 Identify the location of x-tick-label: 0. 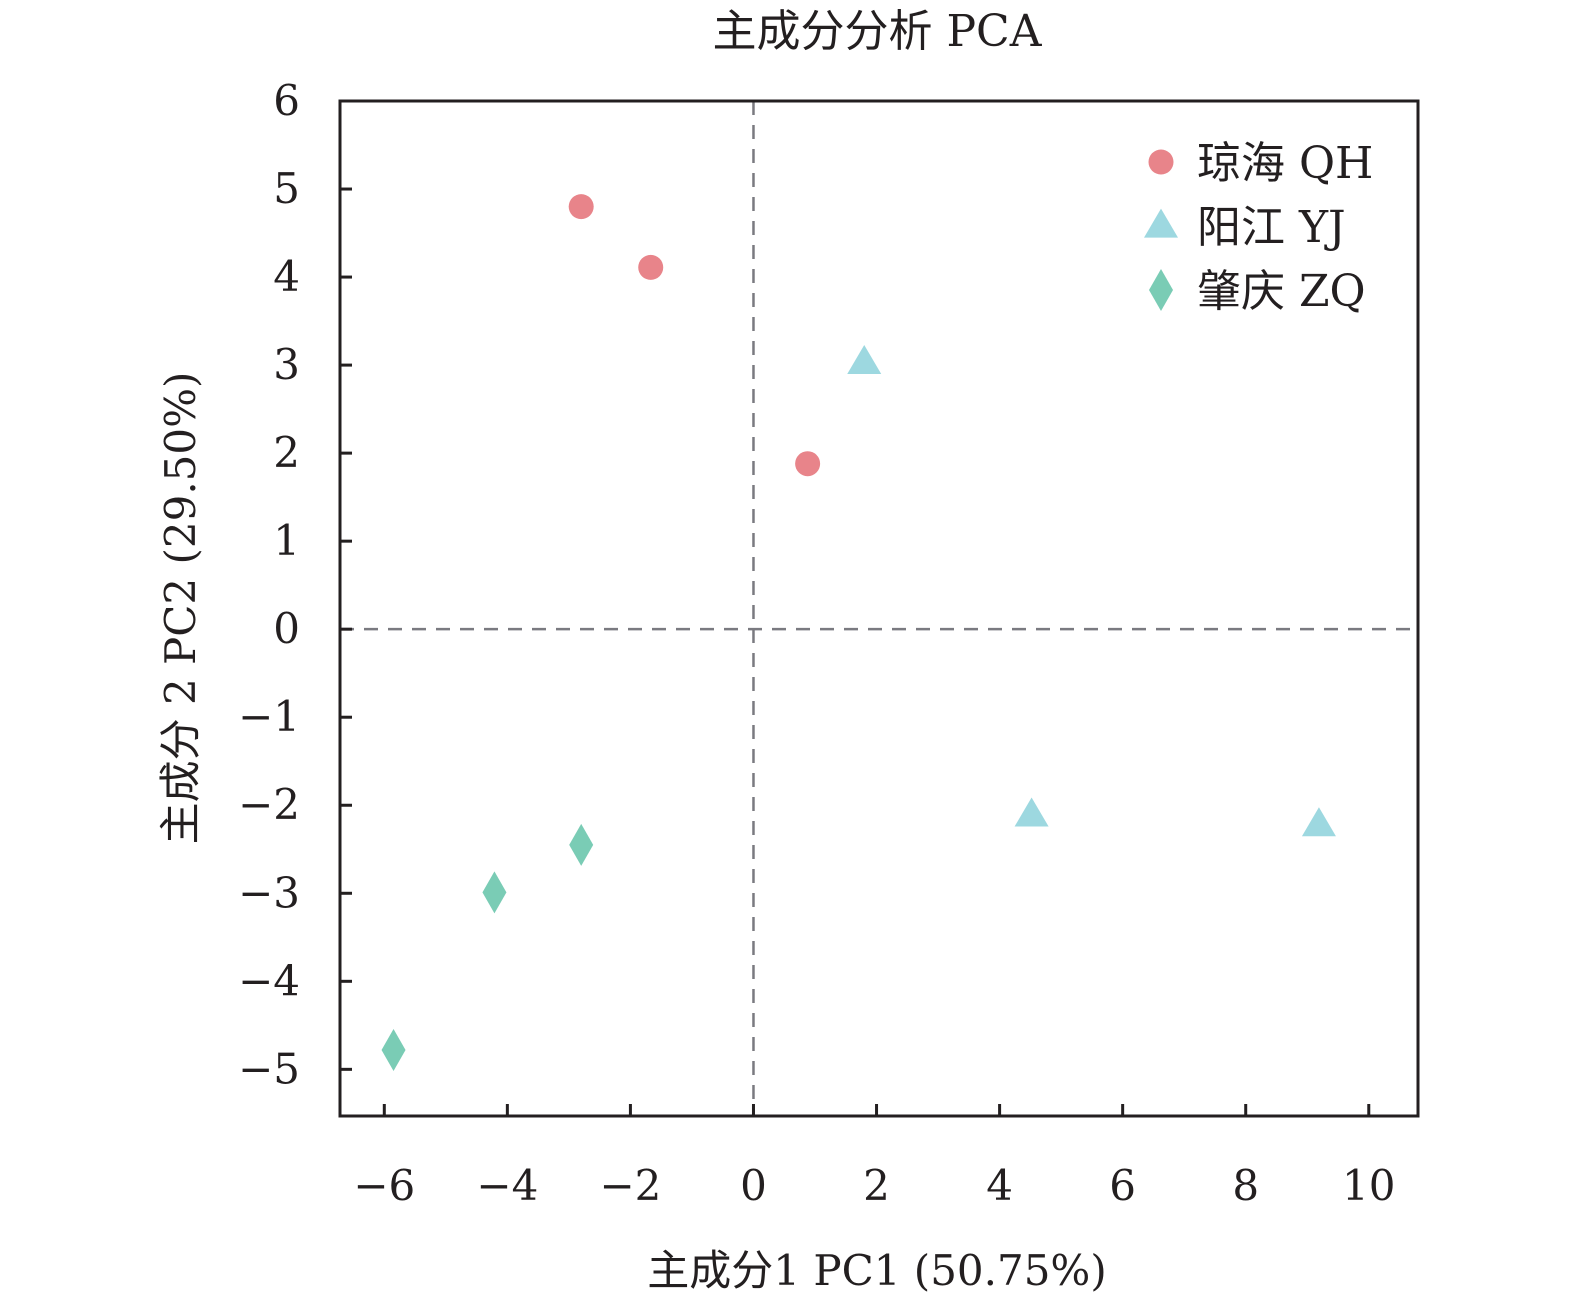
(753, 1185).